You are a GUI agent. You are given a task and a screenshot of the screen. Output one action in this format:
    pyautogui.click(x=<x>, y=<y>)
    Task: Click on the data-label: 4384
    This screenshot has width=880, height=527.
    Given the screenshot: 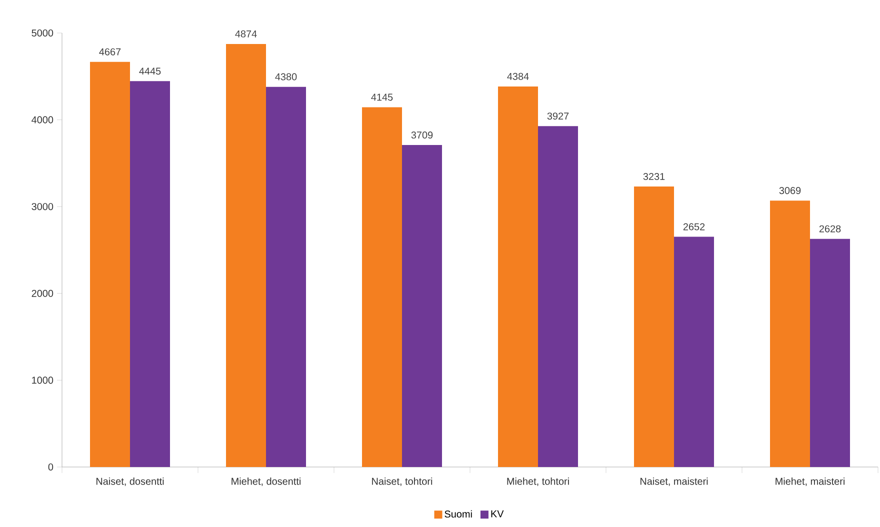 What is the action you would take?
    pyautogui.click(x=518, y=76)
    